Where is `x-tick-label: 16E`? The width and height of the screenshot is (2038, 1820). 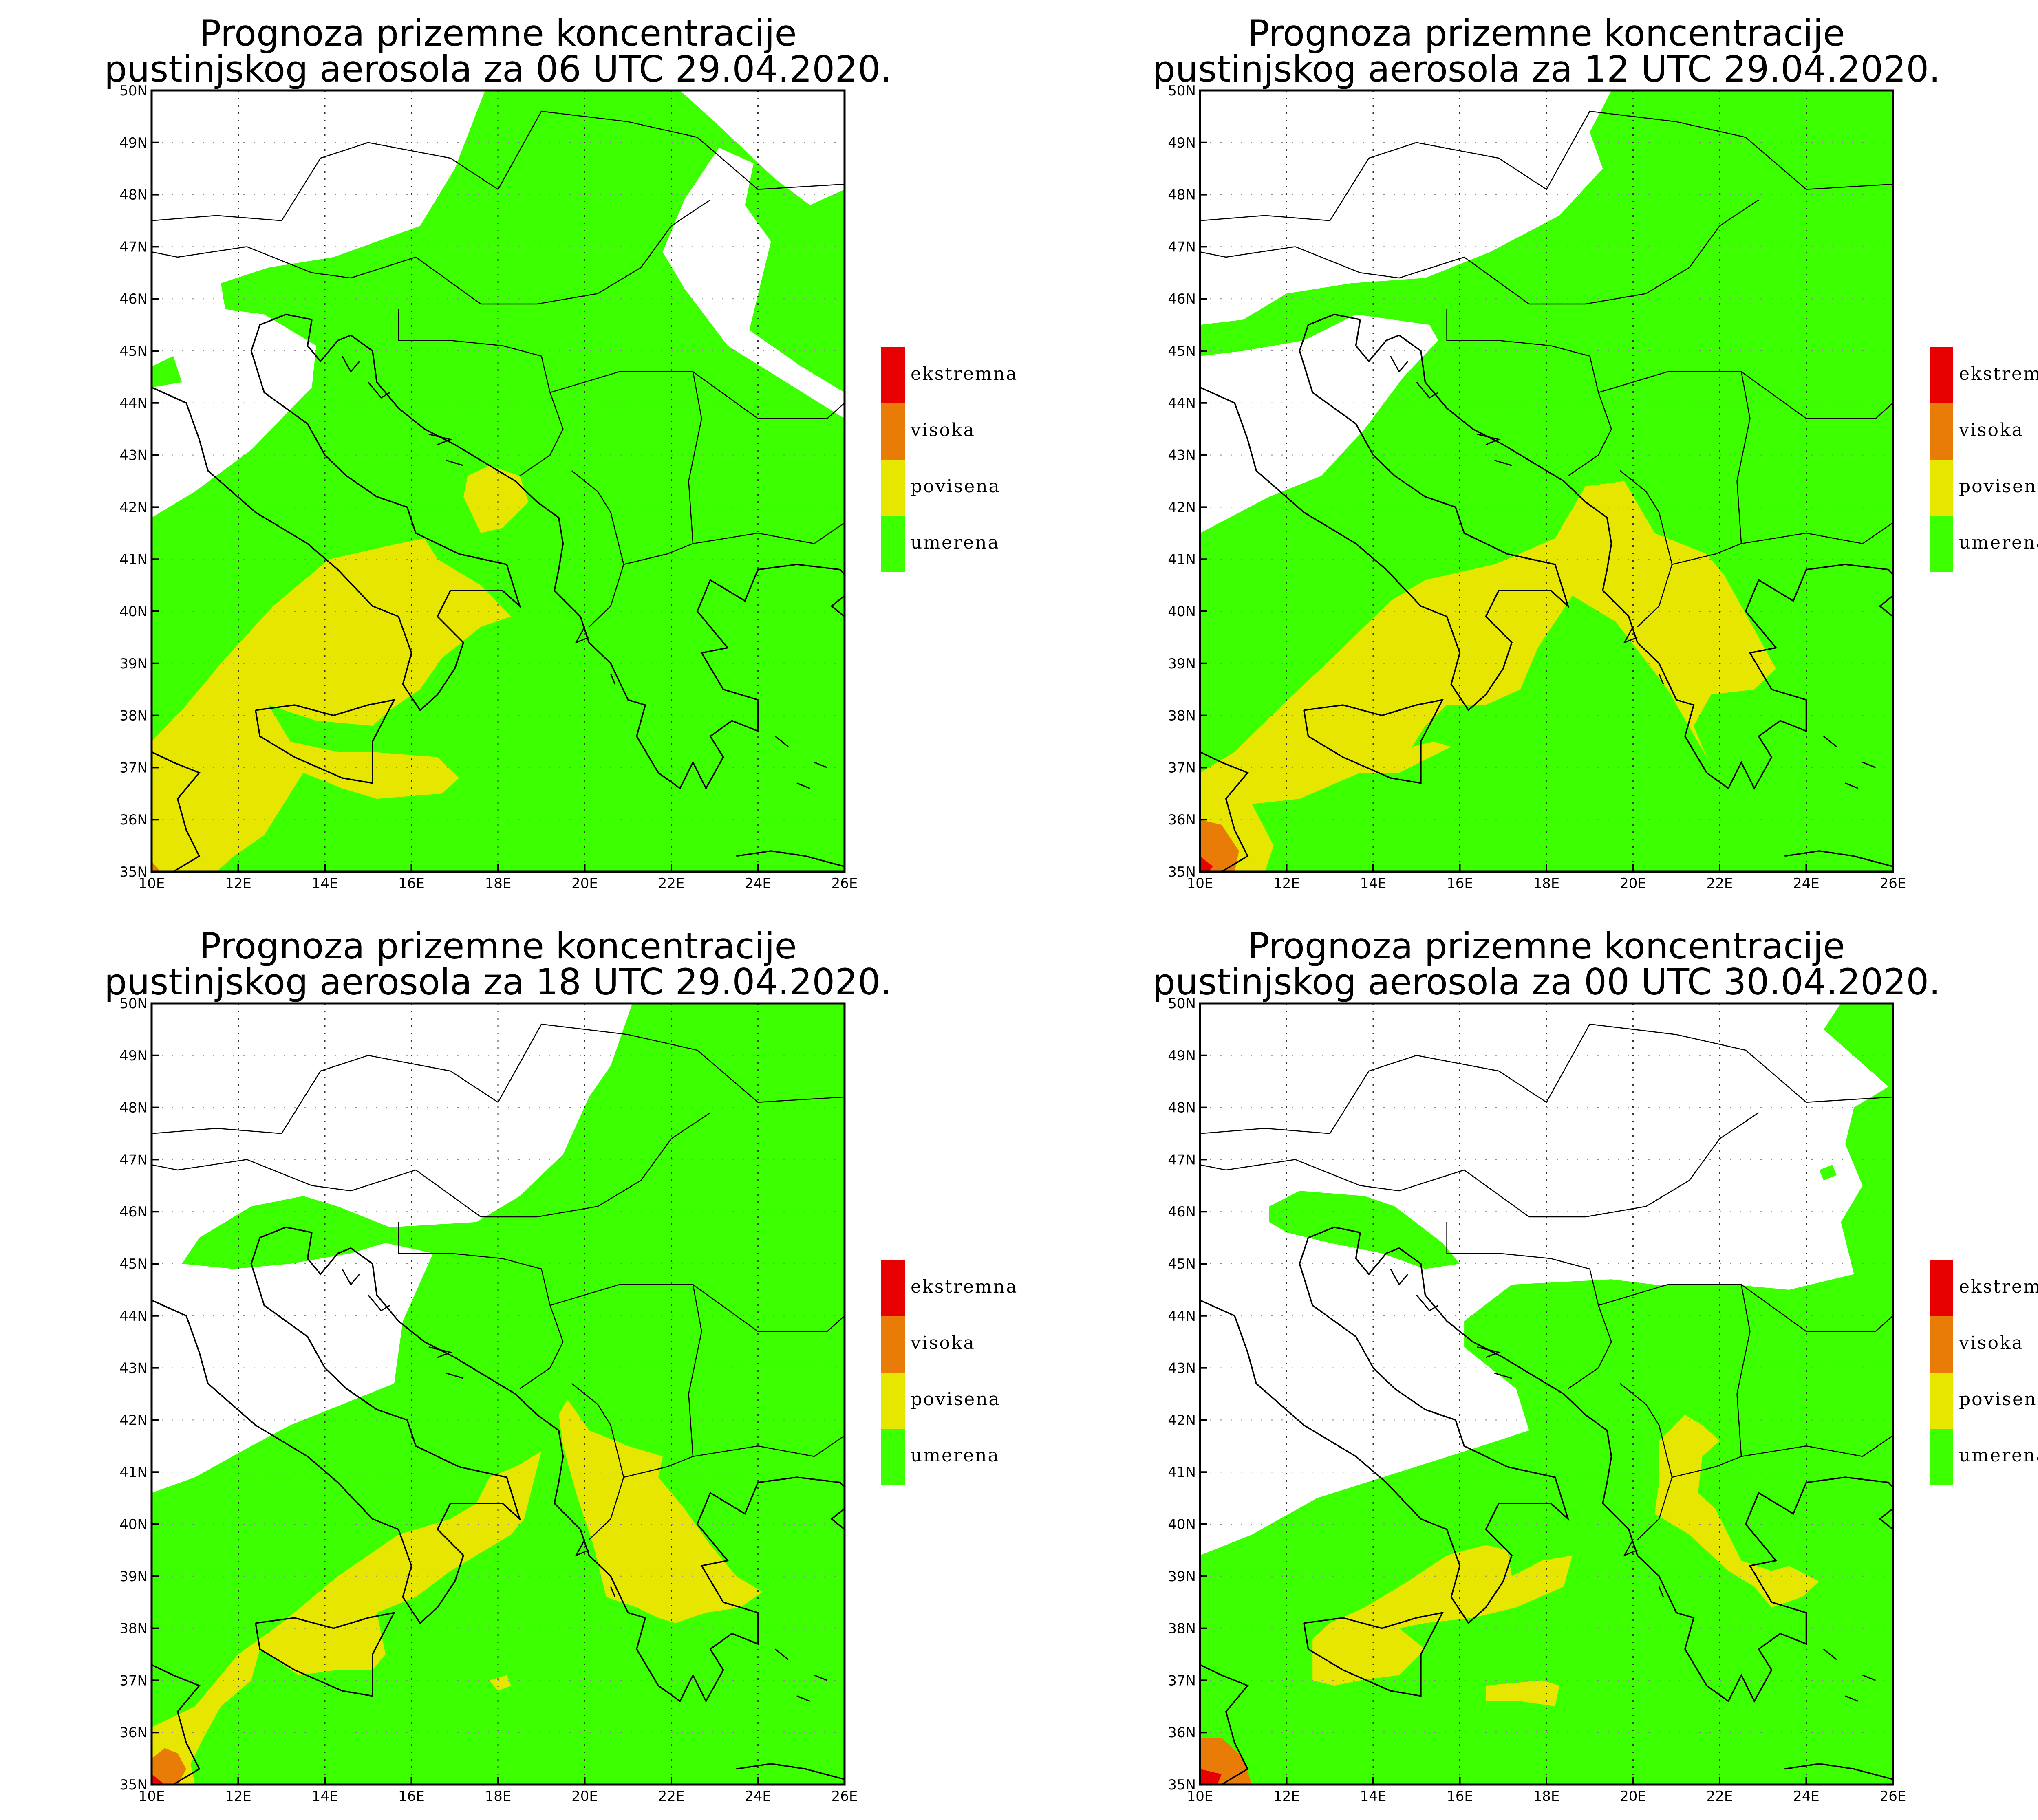 x-tick-label: 16E is located at coordinates (1460, 883).